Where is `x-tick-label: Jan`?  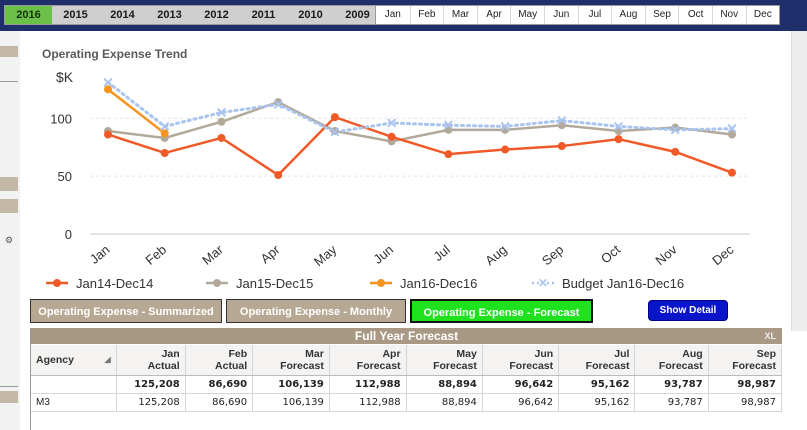 x-tick-label: Jan is located at coordinates (100, 254).